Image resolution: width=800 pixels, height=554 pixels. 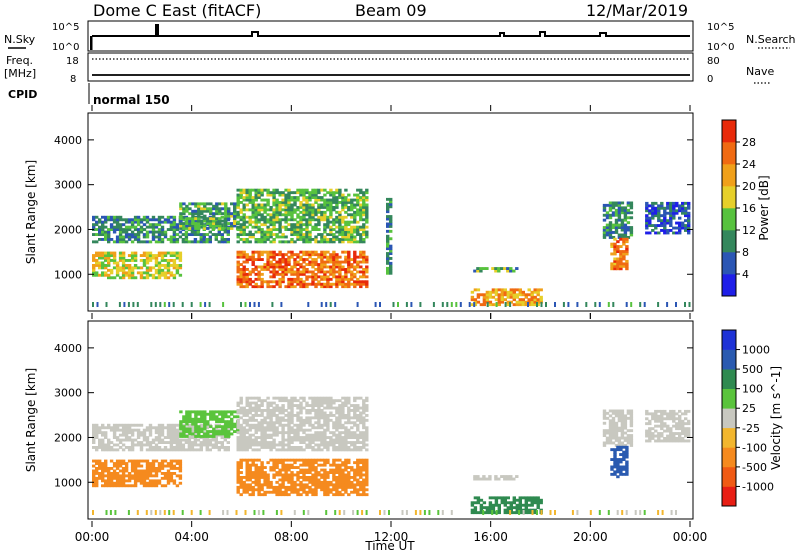 I want to click on ytick-label: 2000, so click(x=68, y=437).